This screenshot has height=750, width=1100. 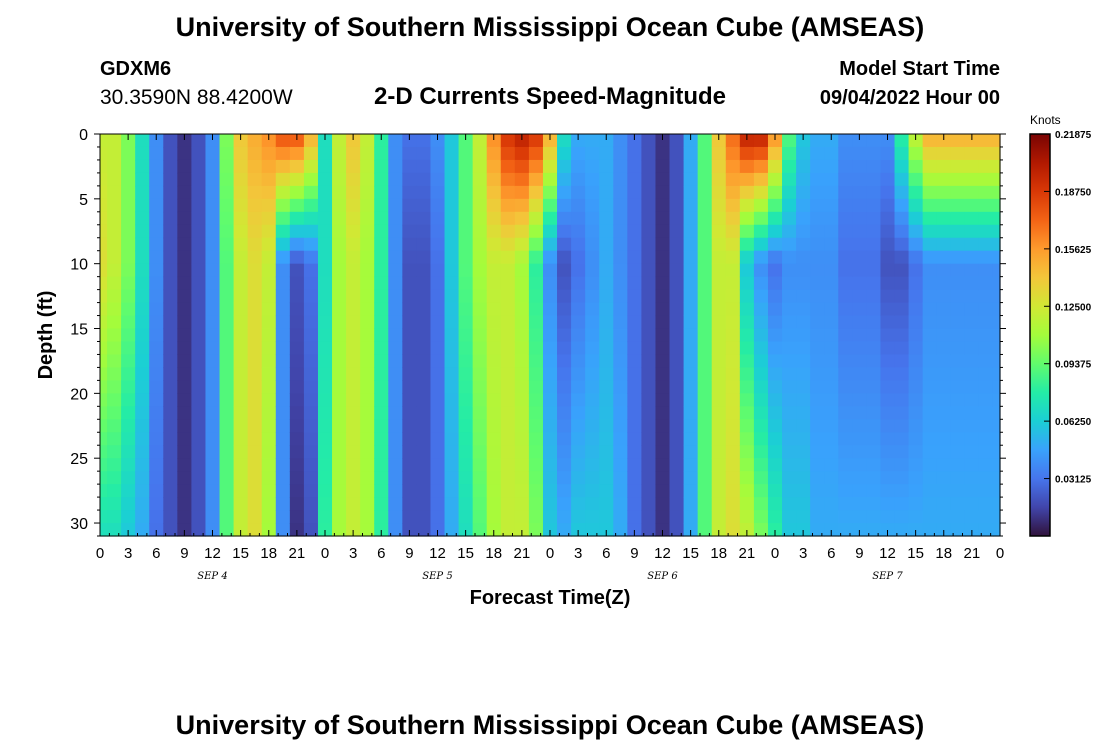 What do you see at coordinates (46, 335) in the screenshot?
I see `y-axis-title: Depth (ft)` at bounding box center [46, 335].